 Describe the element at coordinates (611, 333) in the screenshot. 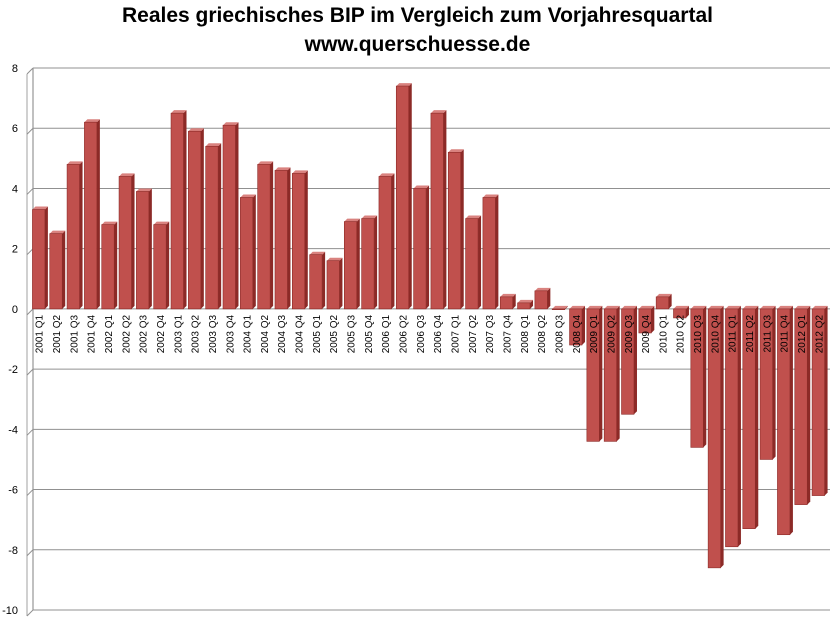

I see `x-tick-label: 2009 Q2` at that location.